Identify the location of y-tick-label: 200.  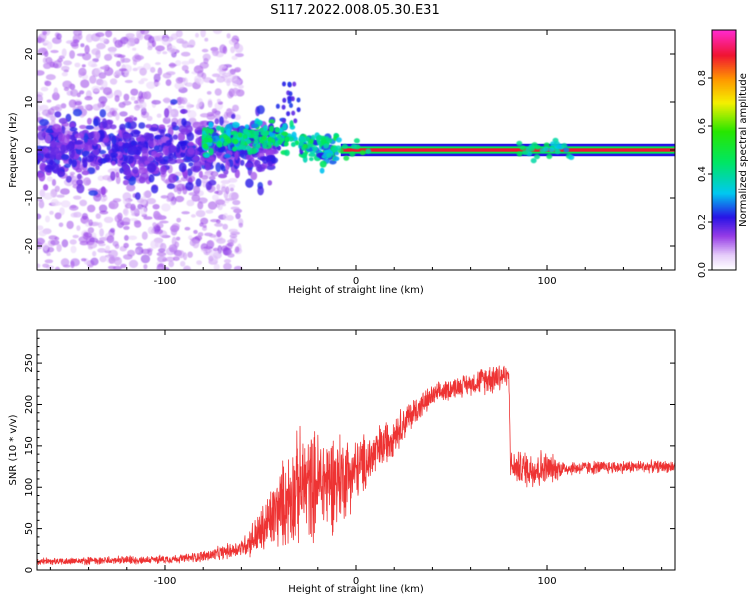
(29, 404).